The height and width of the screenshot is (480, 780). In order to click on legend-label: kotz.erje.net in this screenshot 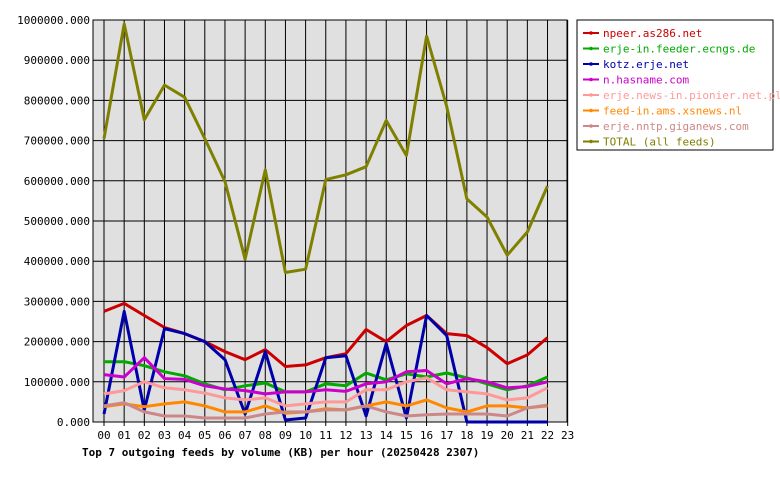, I will do `click(646, 64)`.